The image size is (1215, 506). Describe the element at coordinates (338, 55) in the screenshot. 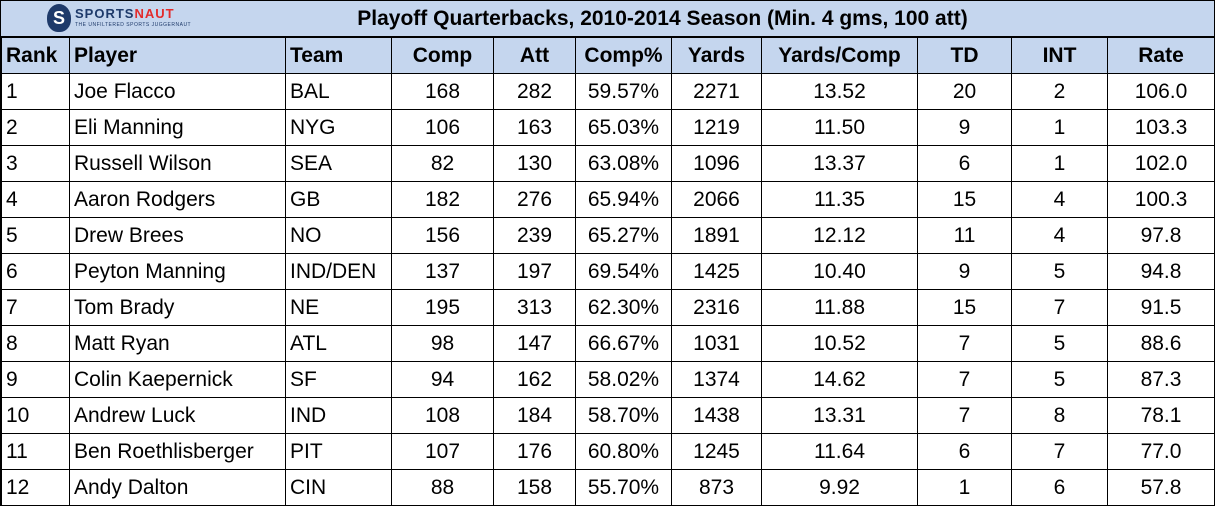

I see `column-header: Team` at that location.